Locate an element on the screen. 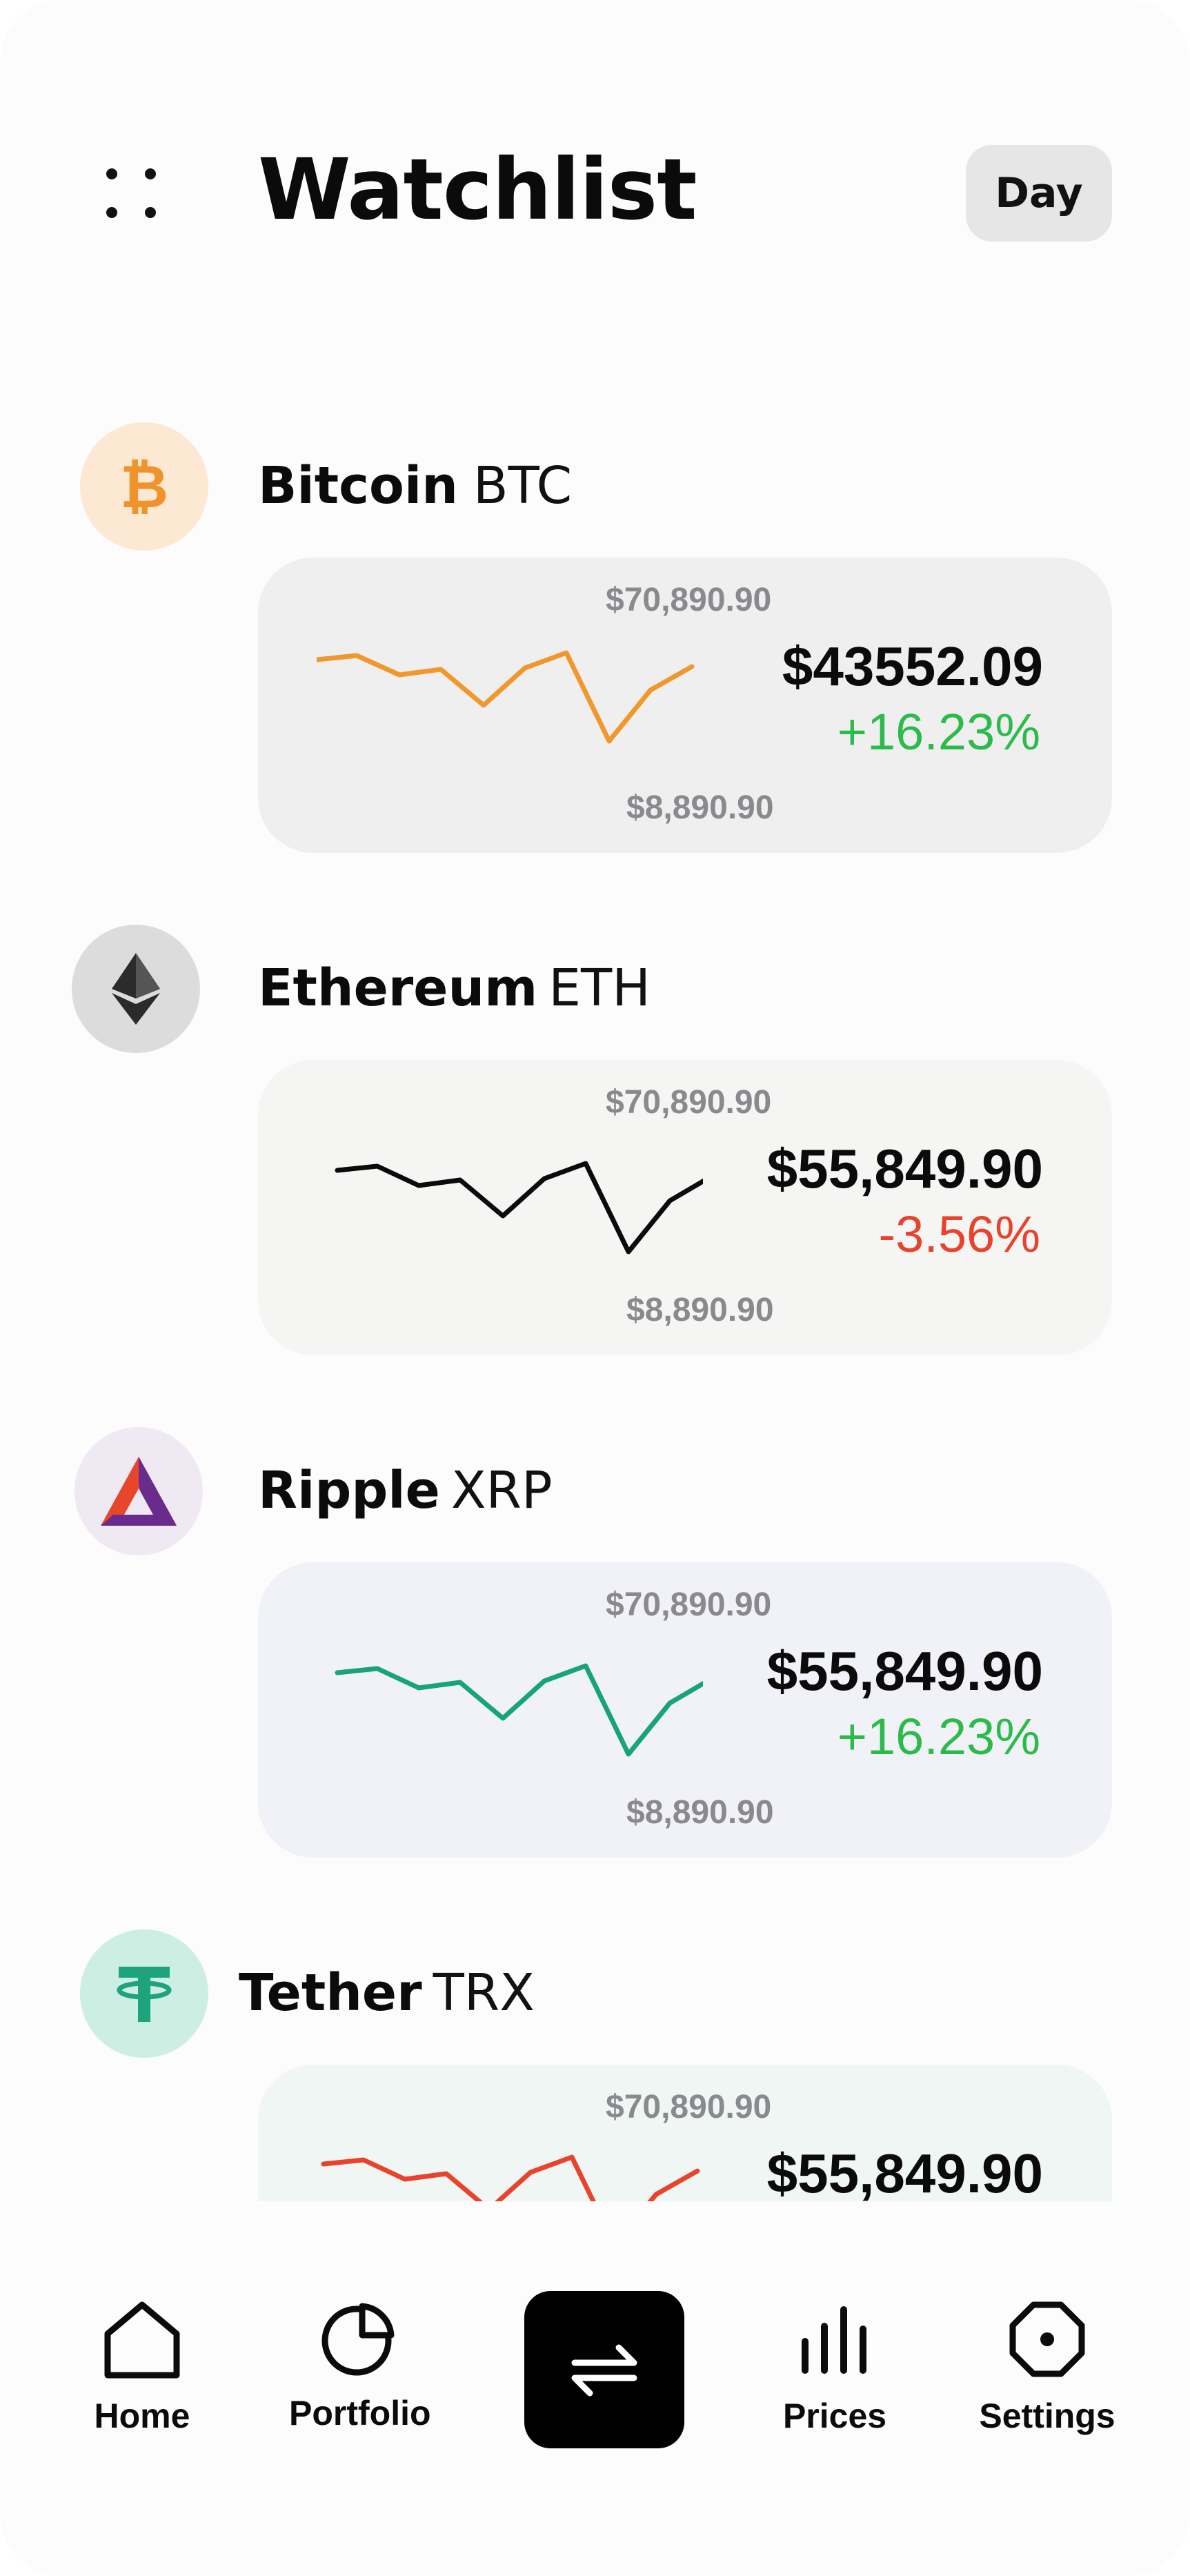 The image size is (1190, 2576). swap-button is located at coordinates (604, 2369).